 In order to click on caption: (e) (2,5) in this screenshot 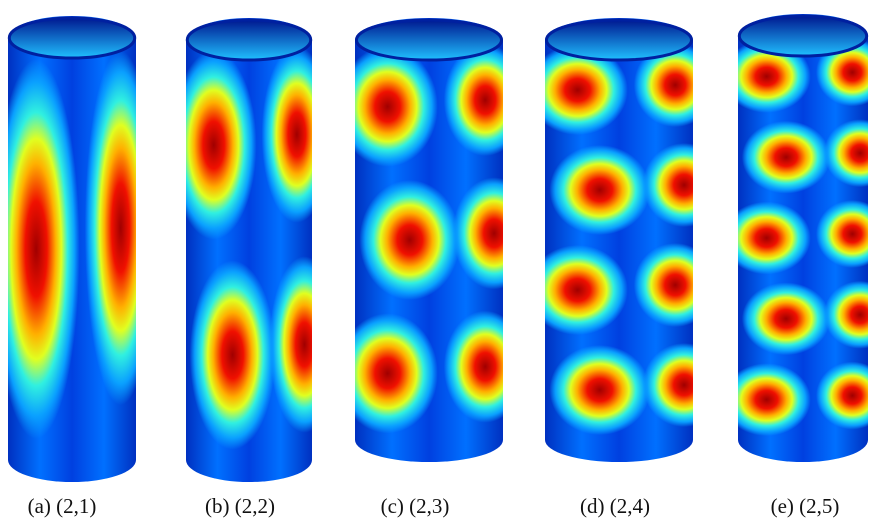, I will do `click(805, 506)`.